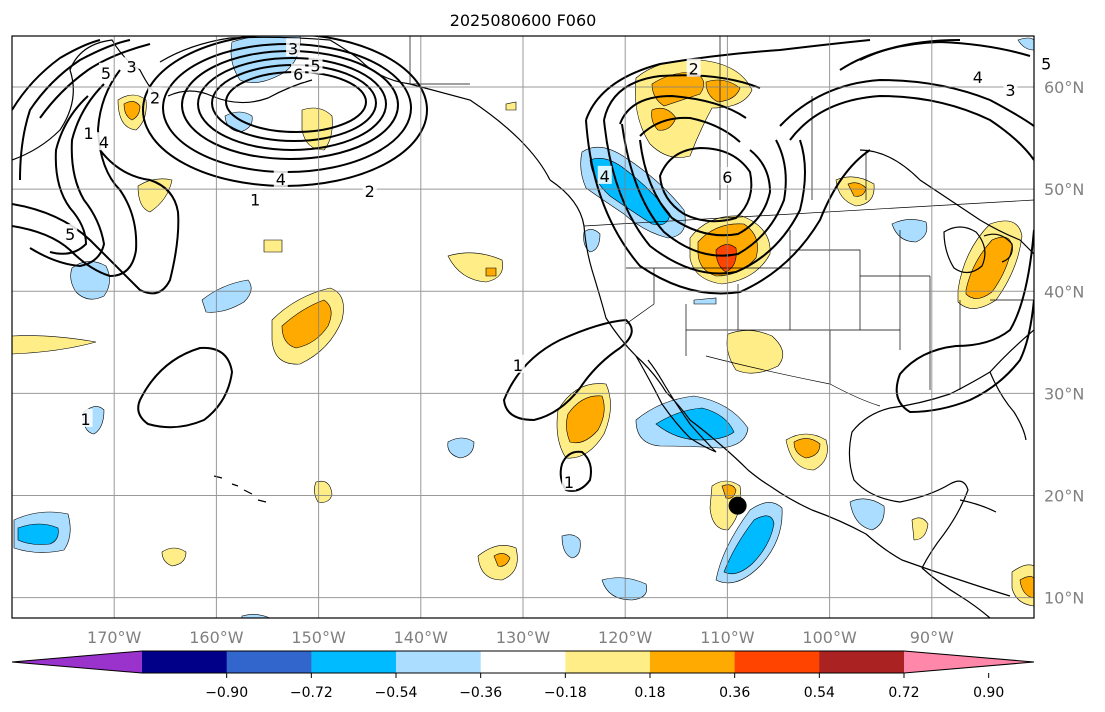 The width and height of the screenshot is (1105, 712). I want to click on longitude-tick-label: 160°W, so click(216, 637).